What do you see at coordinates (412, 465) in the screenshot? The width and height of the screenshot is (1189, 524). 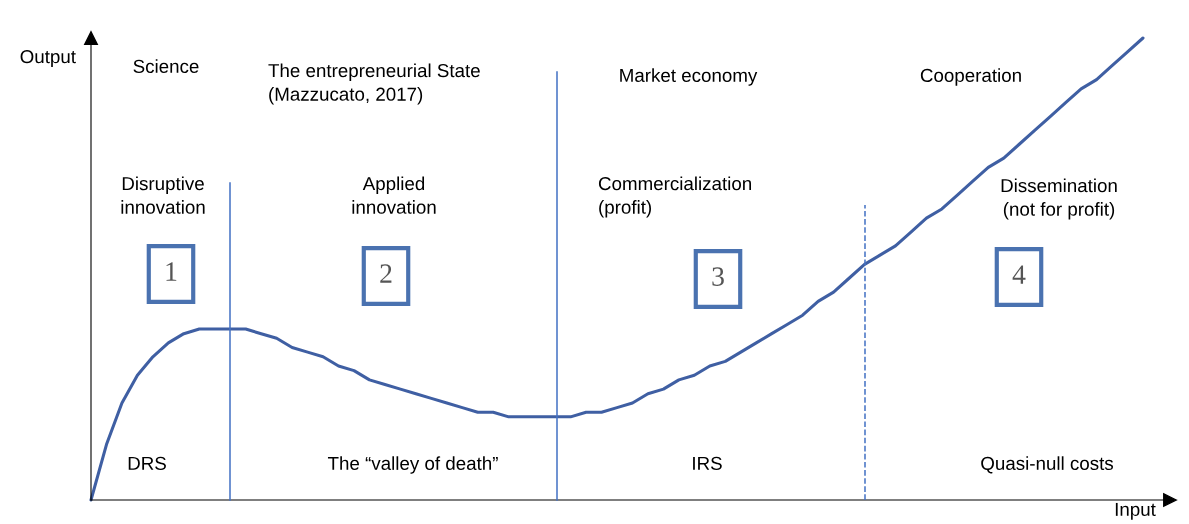 I see `annotation: The “valley of death”` at bounding box center [412, 465].